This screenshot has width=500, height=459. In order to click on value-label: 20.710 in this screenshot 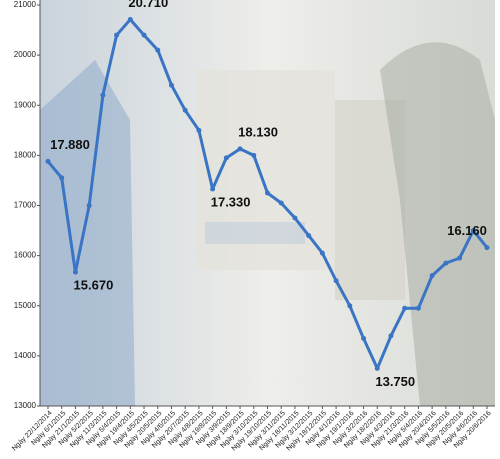, I will do `click(148, 5)`.